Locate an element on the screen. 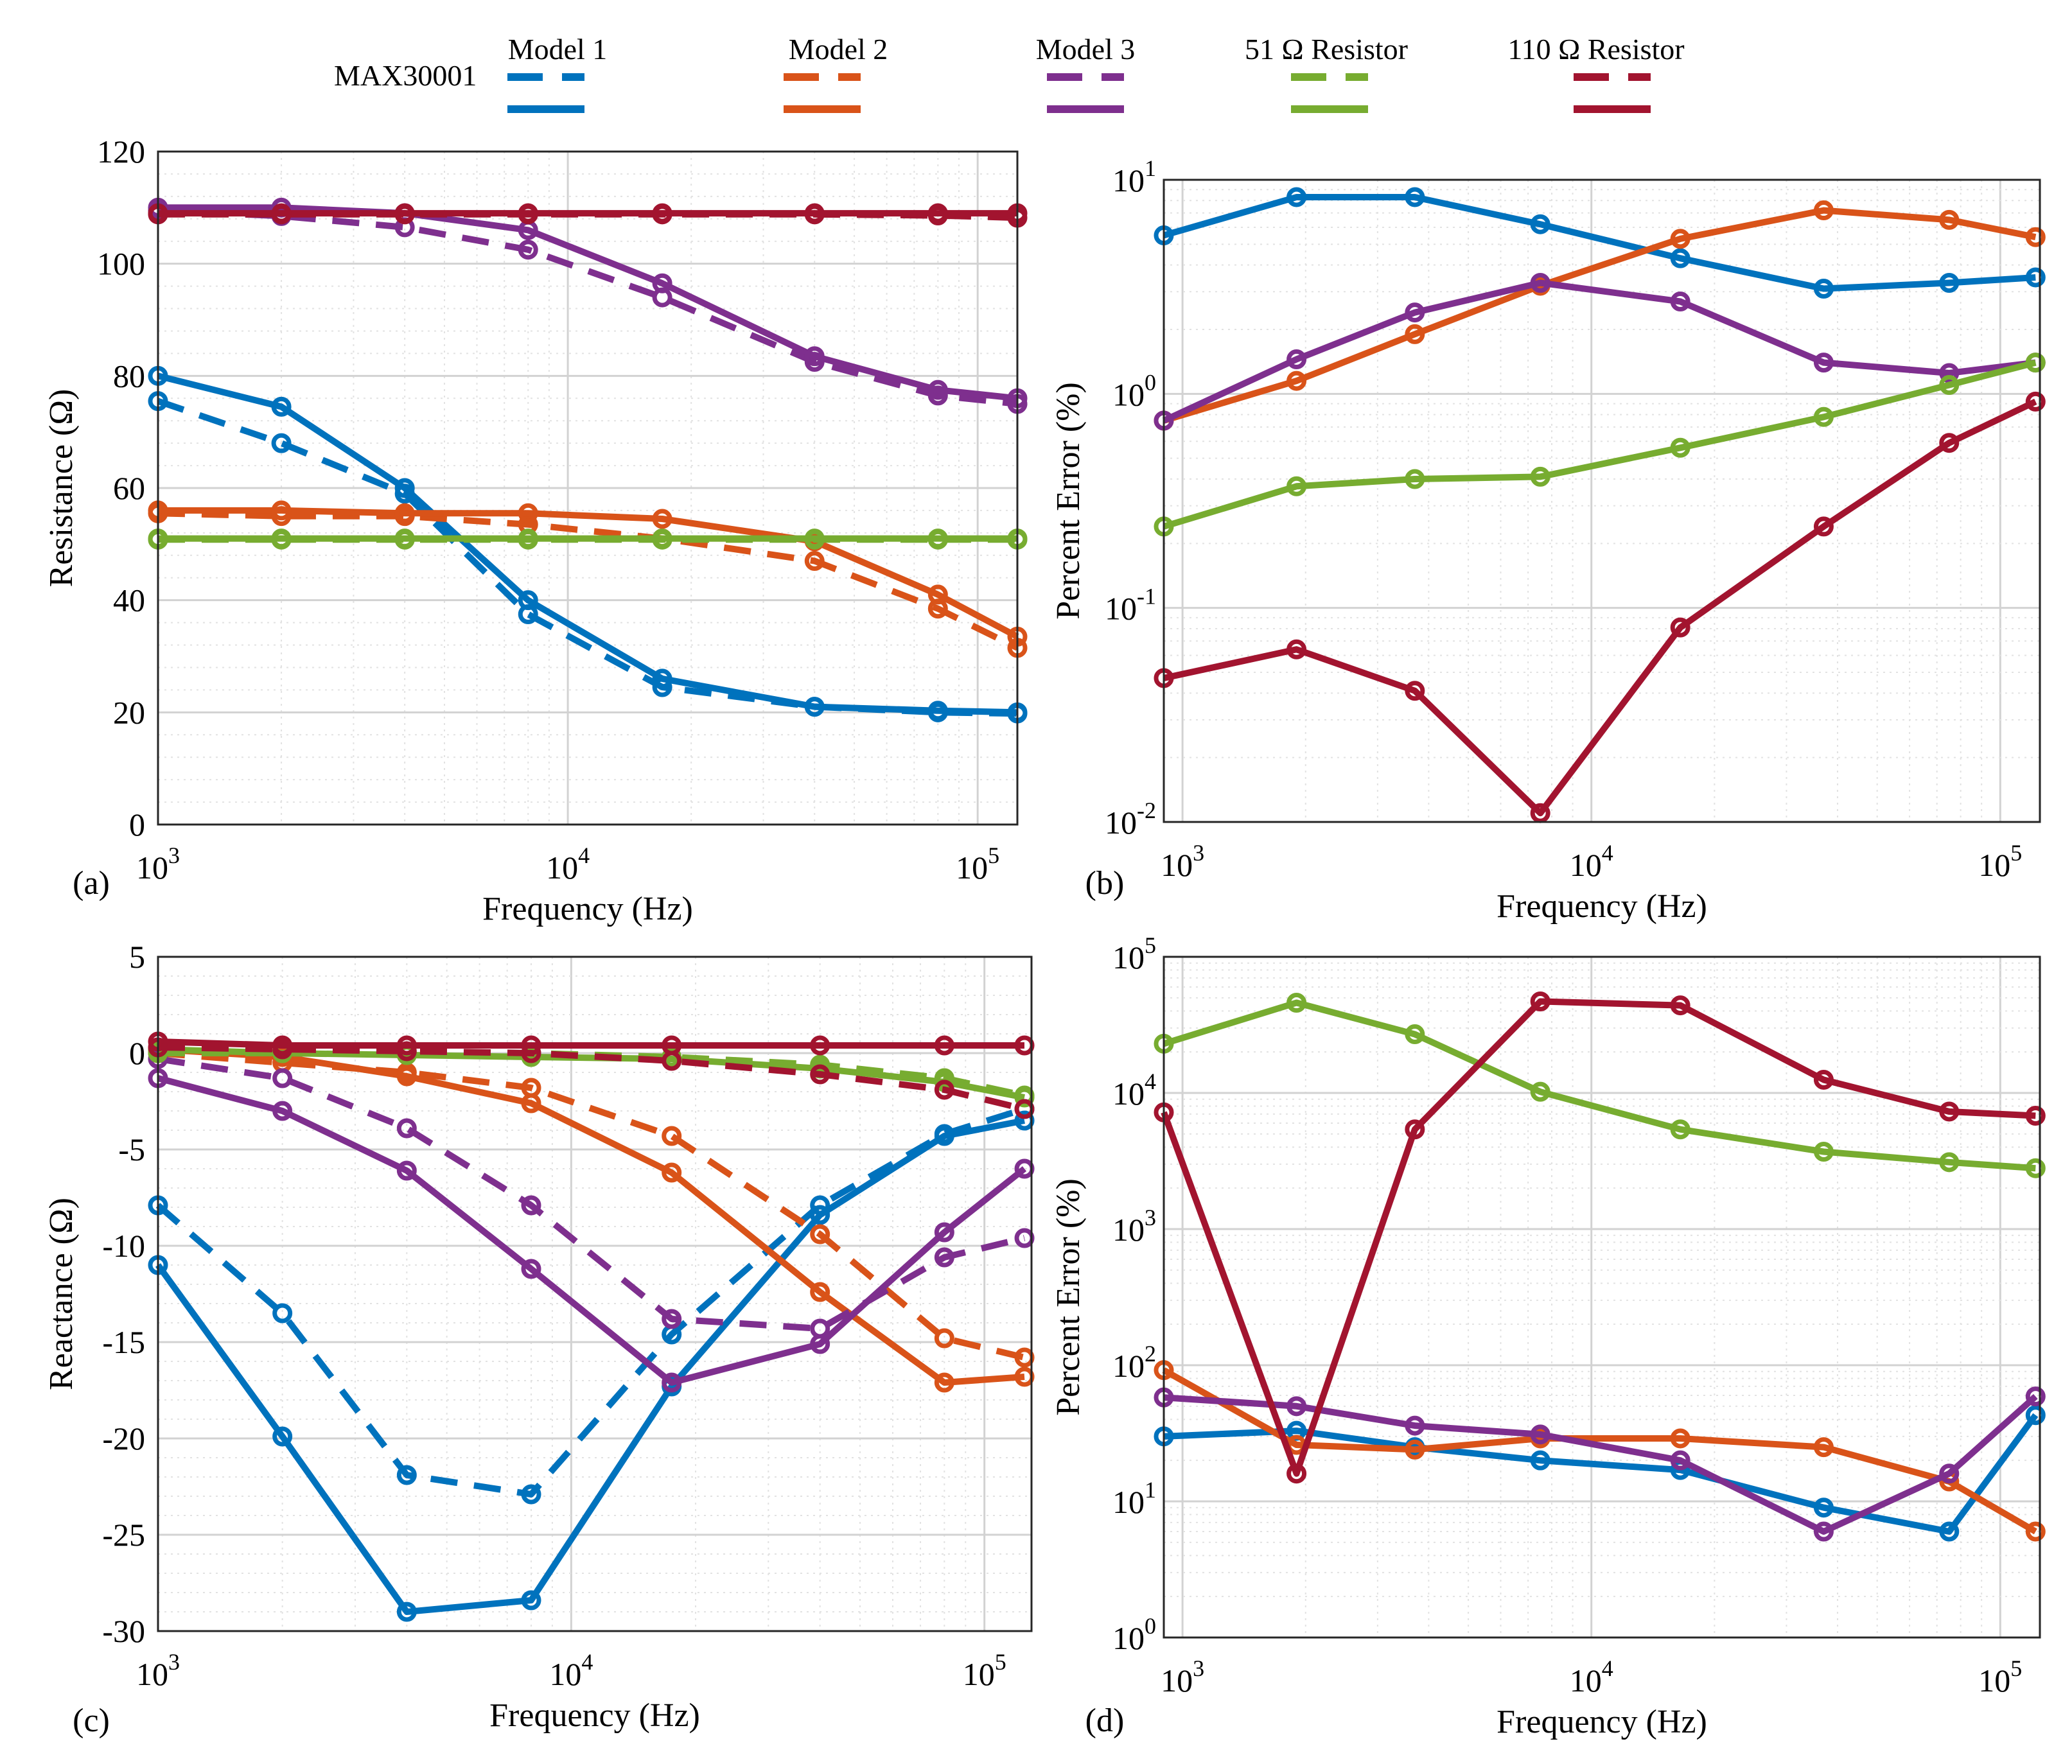 This screenshot has height=1764, width=2072. legend-entry-110-ohm-resistor: 110 Ω Resistor is located at coordinates (1596, 73).